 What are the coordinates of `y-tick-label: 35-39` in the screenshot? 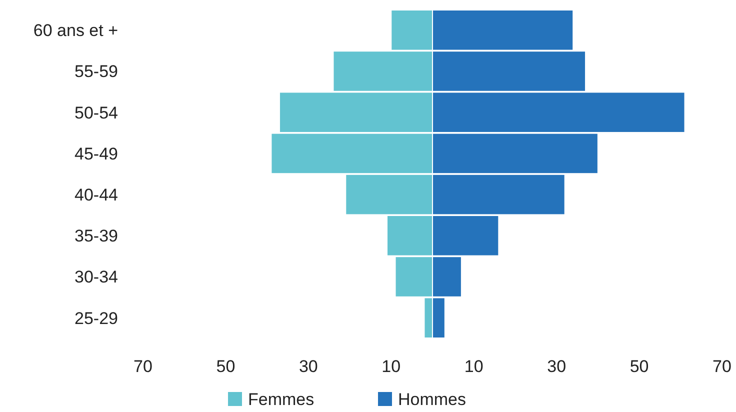 It's located at (96, 236).